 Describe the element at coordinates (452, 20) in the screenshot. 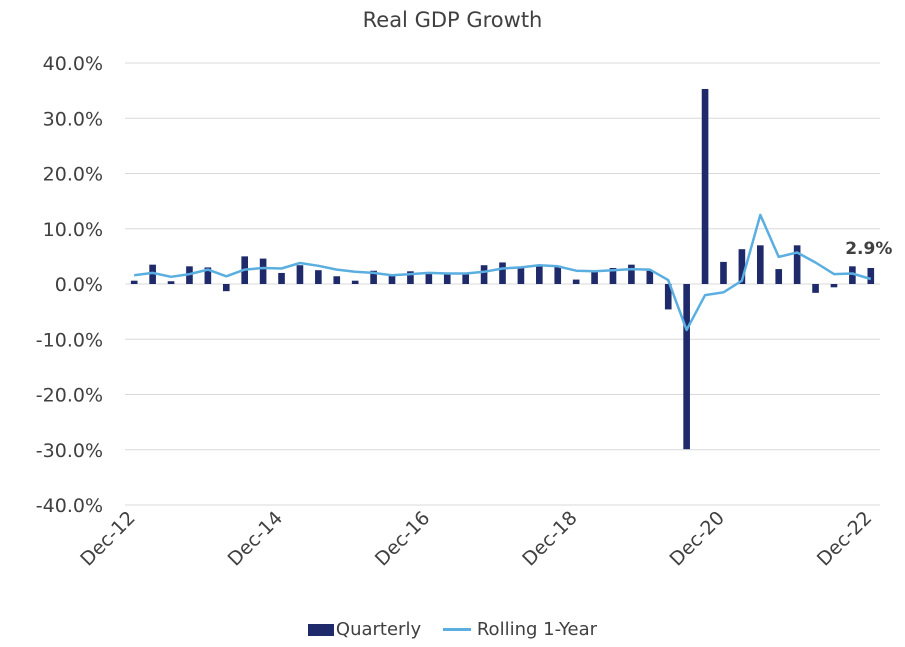

I see `chart-title: Real GDP Growth` at that location.